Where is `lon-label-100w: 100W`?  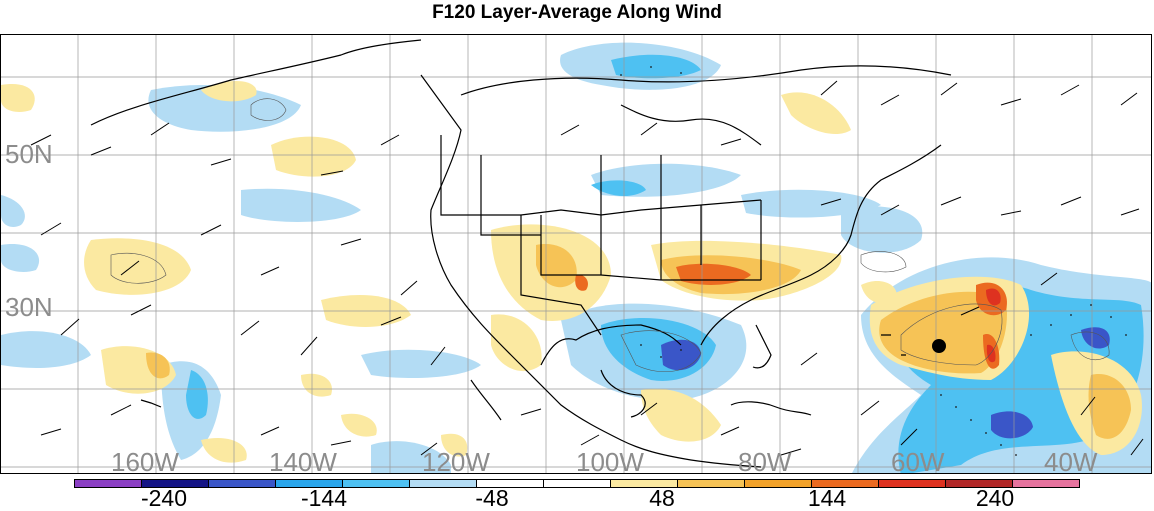
lon-label-100w: 100W is located at coordinates (610, 460).